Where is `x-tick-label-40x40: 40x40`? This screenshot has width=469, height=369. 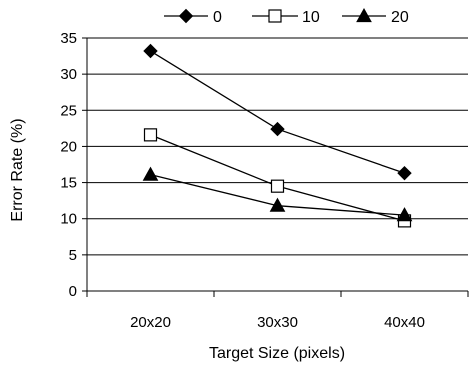 x-tick-label-40x40: 40x40 is located at coordinates (404, 322).